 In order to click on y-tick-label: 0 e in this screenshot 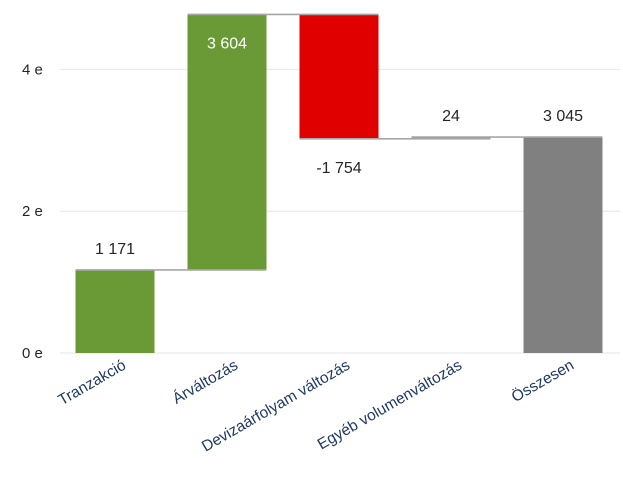, I will do `click(32, 353)`.